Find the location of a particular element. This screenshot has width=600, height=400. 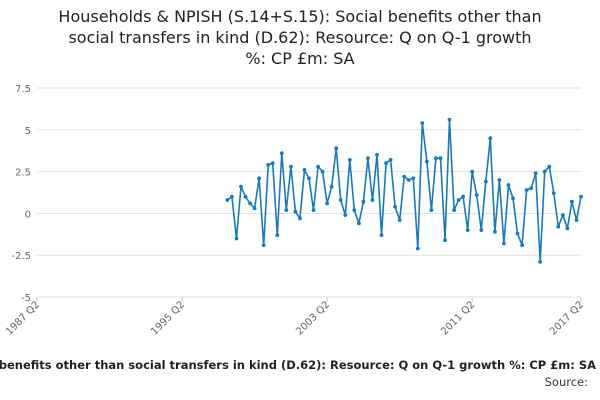

chart-title-line-3: %: CP £m: SA is located at coordinates (300, 58).